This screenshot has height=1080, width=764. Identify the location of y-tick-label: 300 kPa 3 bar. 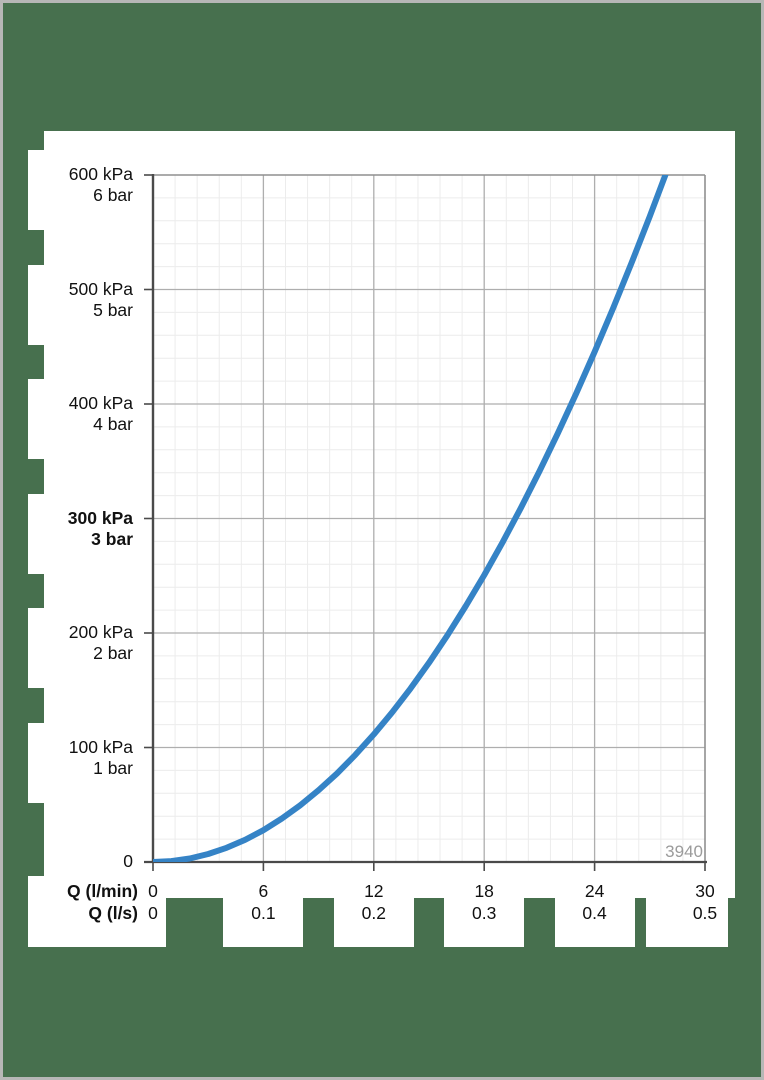
(100, 528).